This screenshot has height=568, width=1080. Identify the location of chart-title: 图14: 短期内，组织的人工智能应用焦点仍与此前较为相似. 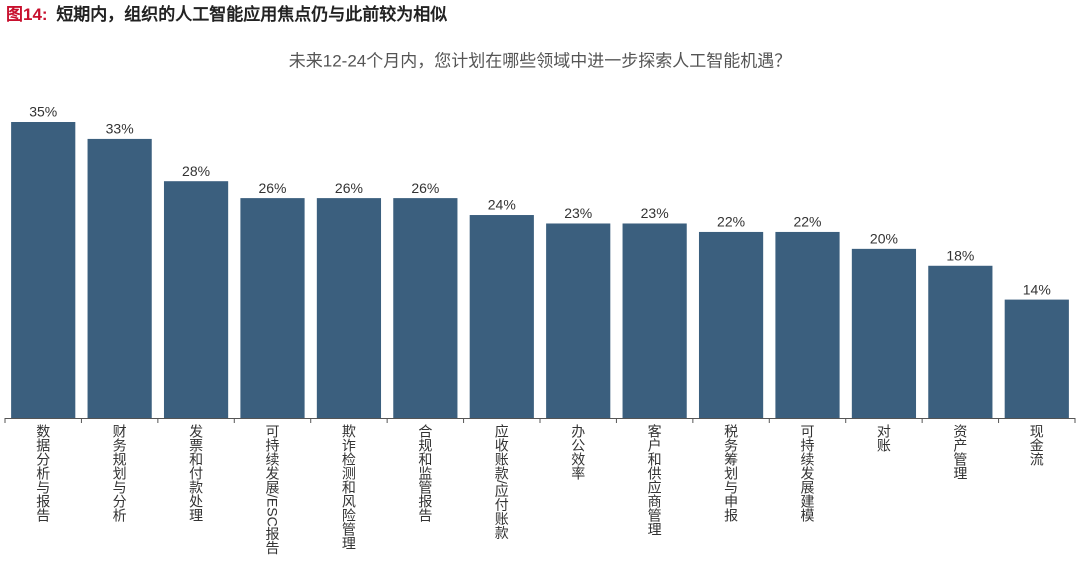
(226, 14).